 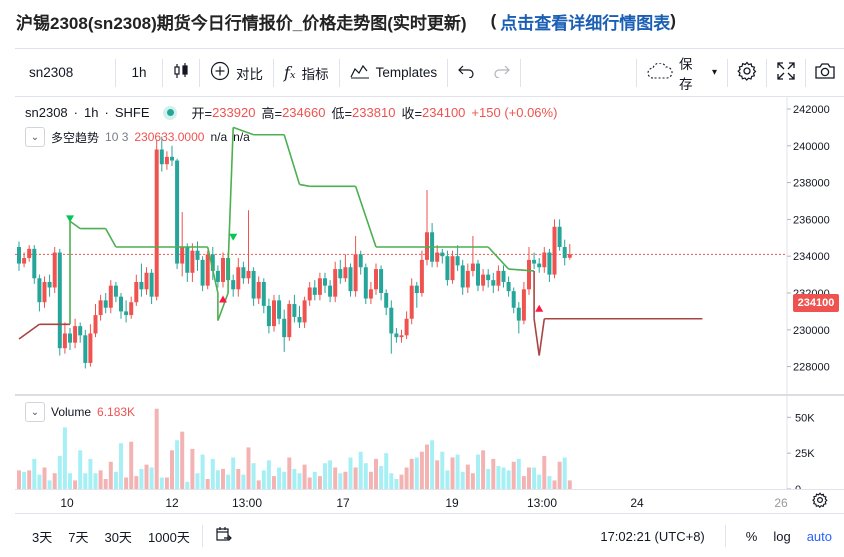 What do you see at coordinates (652, 536) in the screenshot?
I see `clock-time: 17:02:21 (UTC+8)` at bounding box center [652, 536].